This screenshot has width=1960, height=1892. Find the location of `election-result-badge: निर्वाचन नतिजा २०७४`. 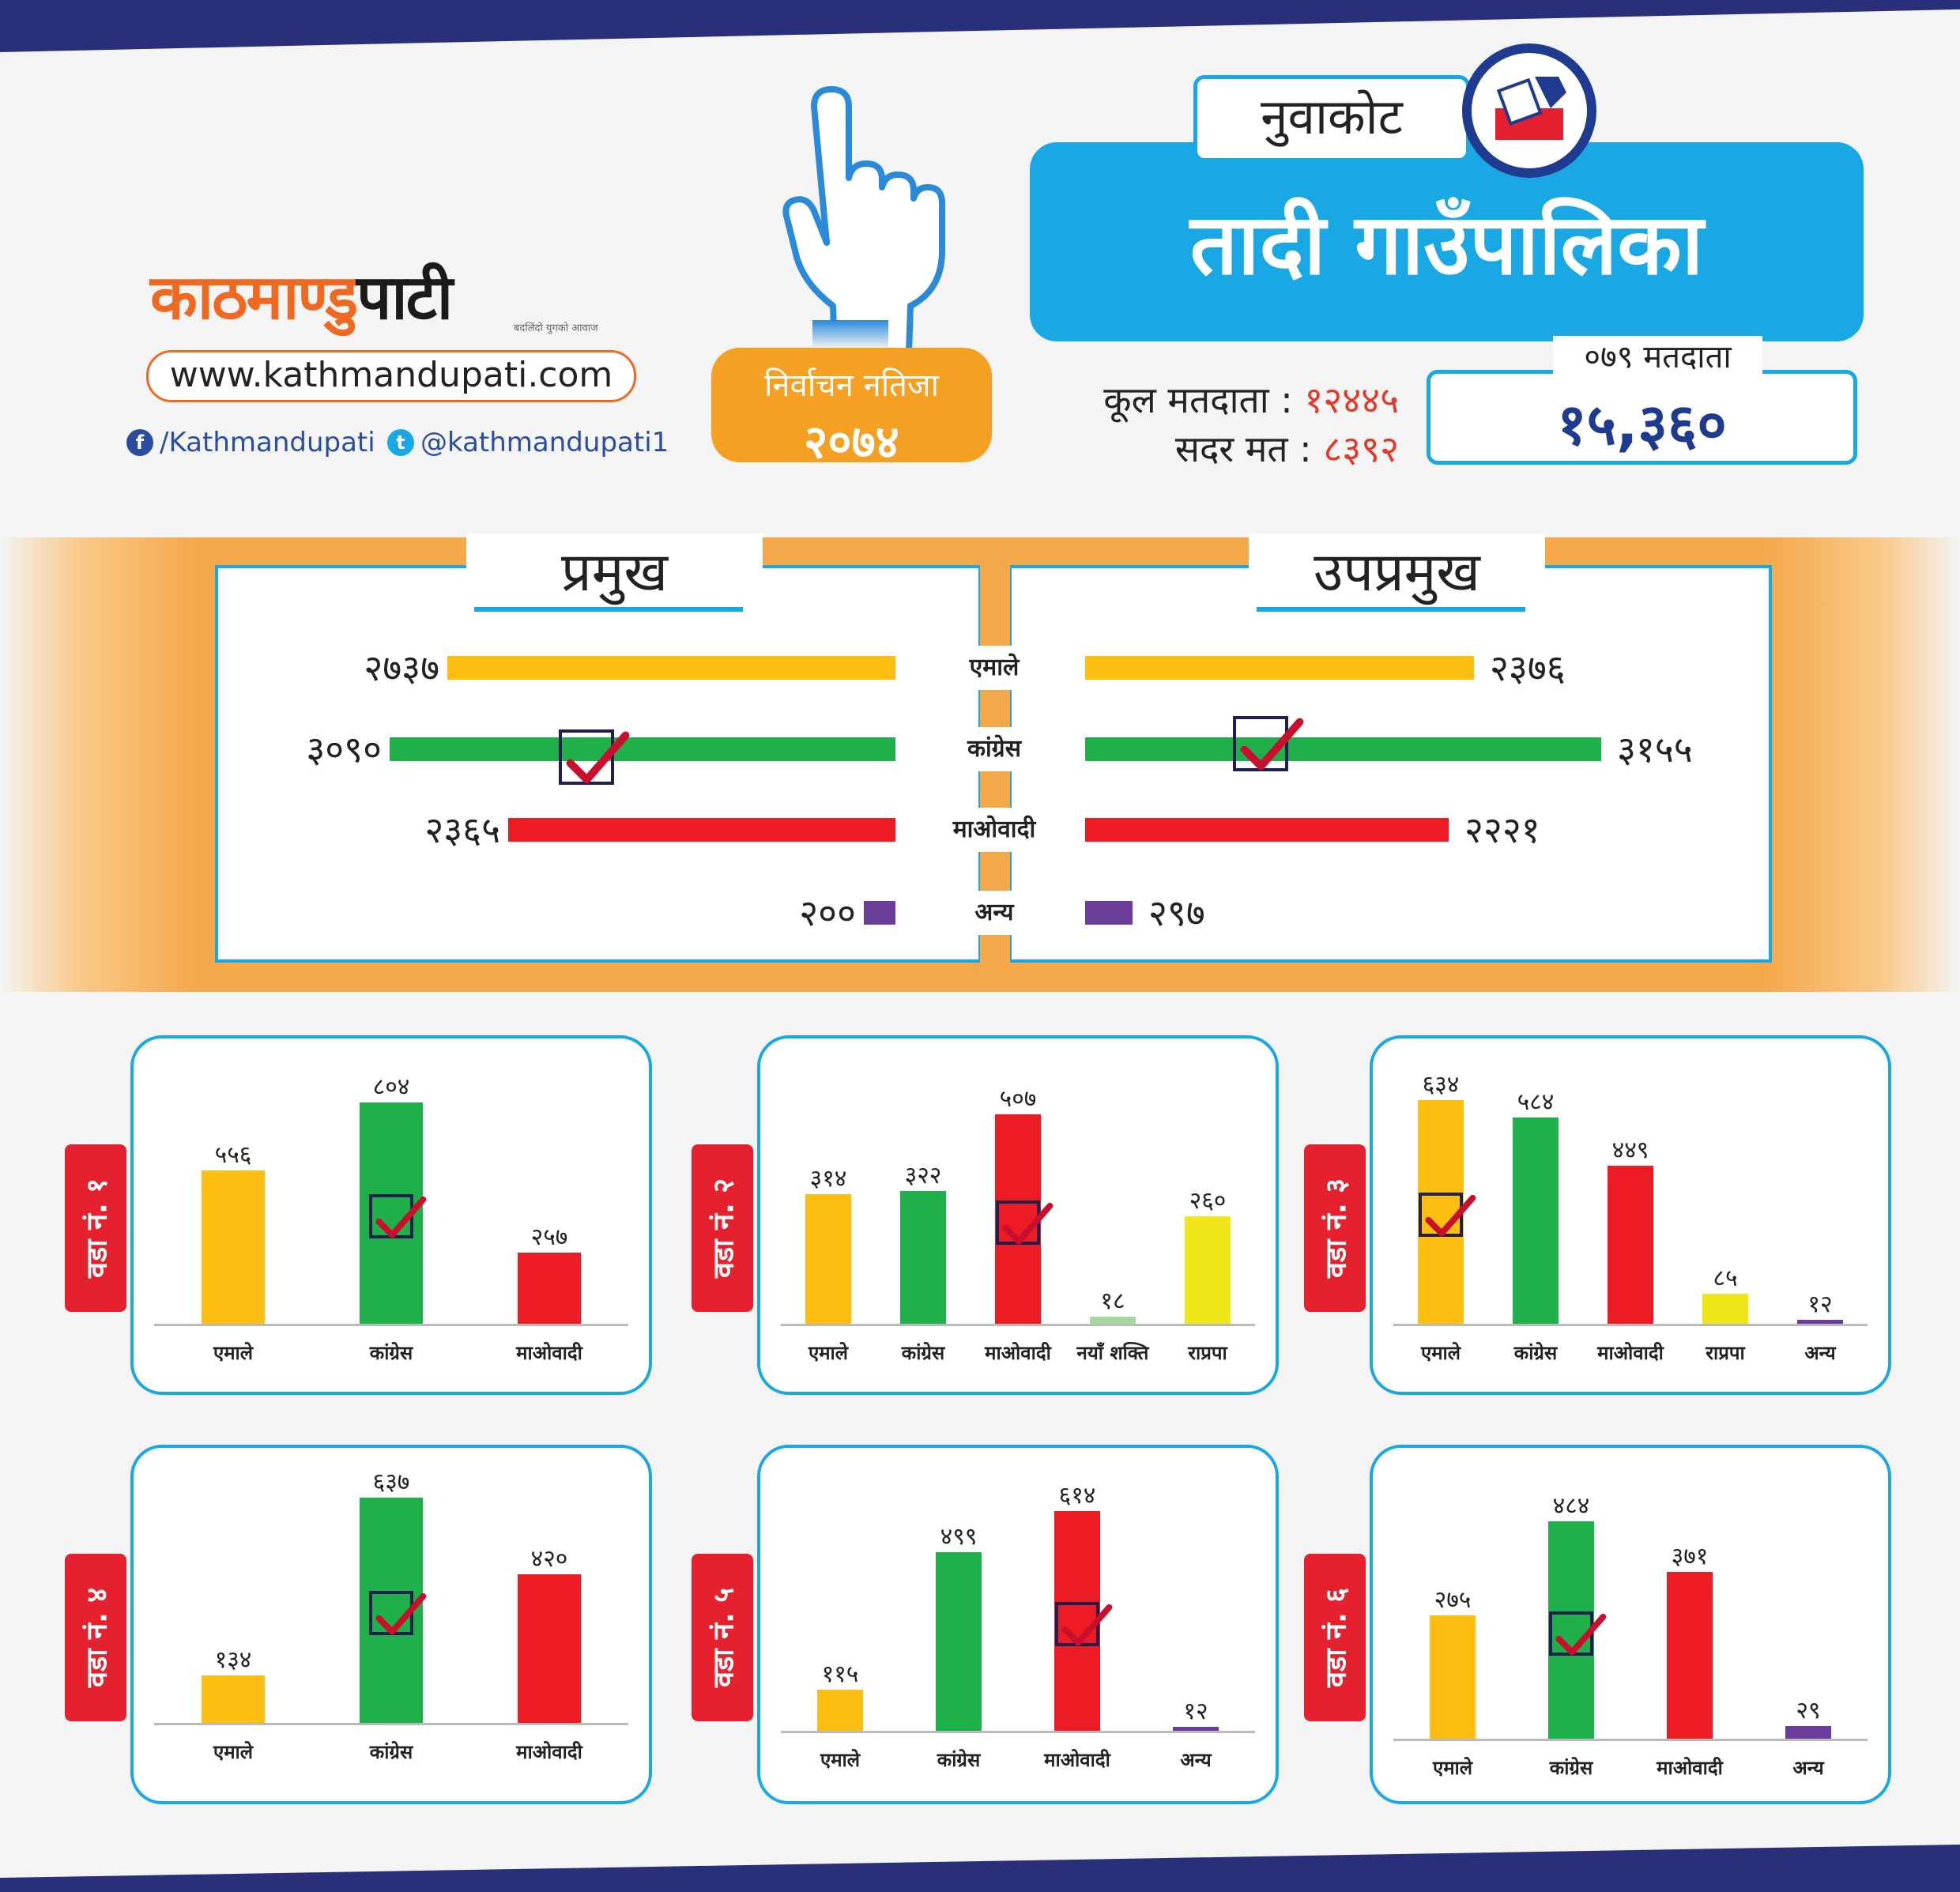

election-result-badge: निर्वाचन नतिजा २०७४ is located at coordinates (852, 408).